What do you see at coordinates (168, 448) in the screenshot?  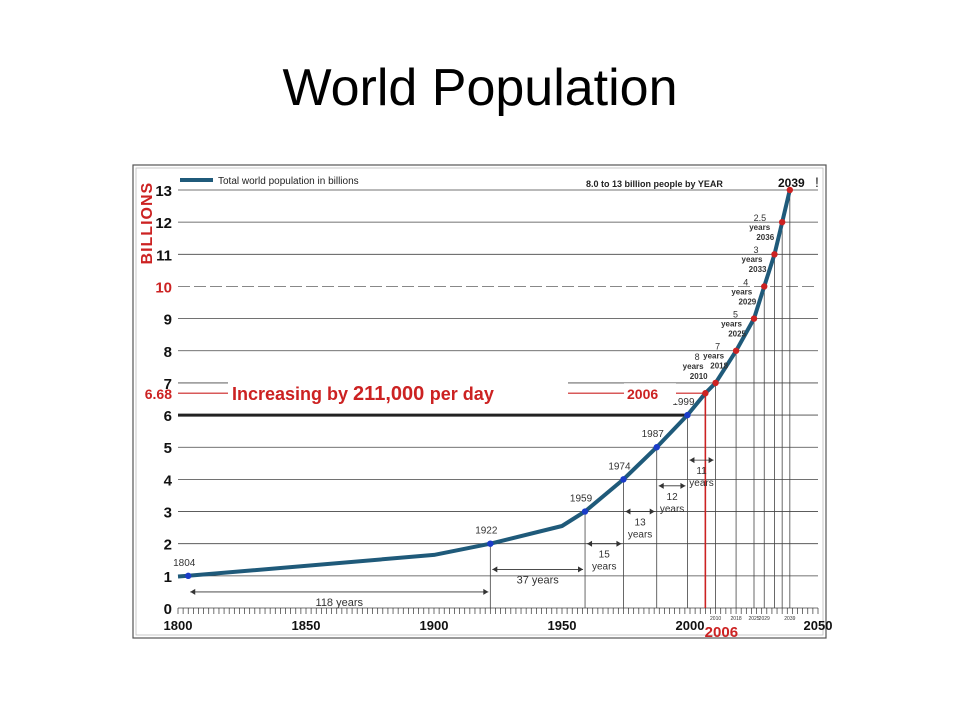 I see `y-tick-label: 5` at bounding box center [168, 448].